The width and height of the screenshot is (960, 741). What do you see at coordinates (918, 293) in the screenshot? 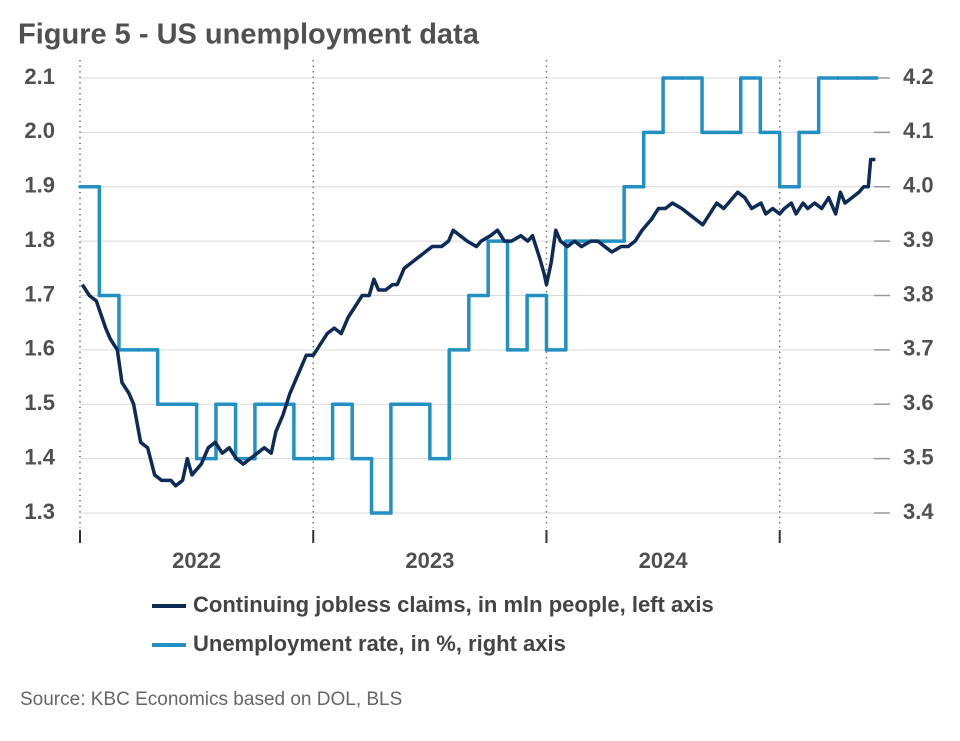
I see `y2-tick-label: 3.8` at bounding box center [918, 293].